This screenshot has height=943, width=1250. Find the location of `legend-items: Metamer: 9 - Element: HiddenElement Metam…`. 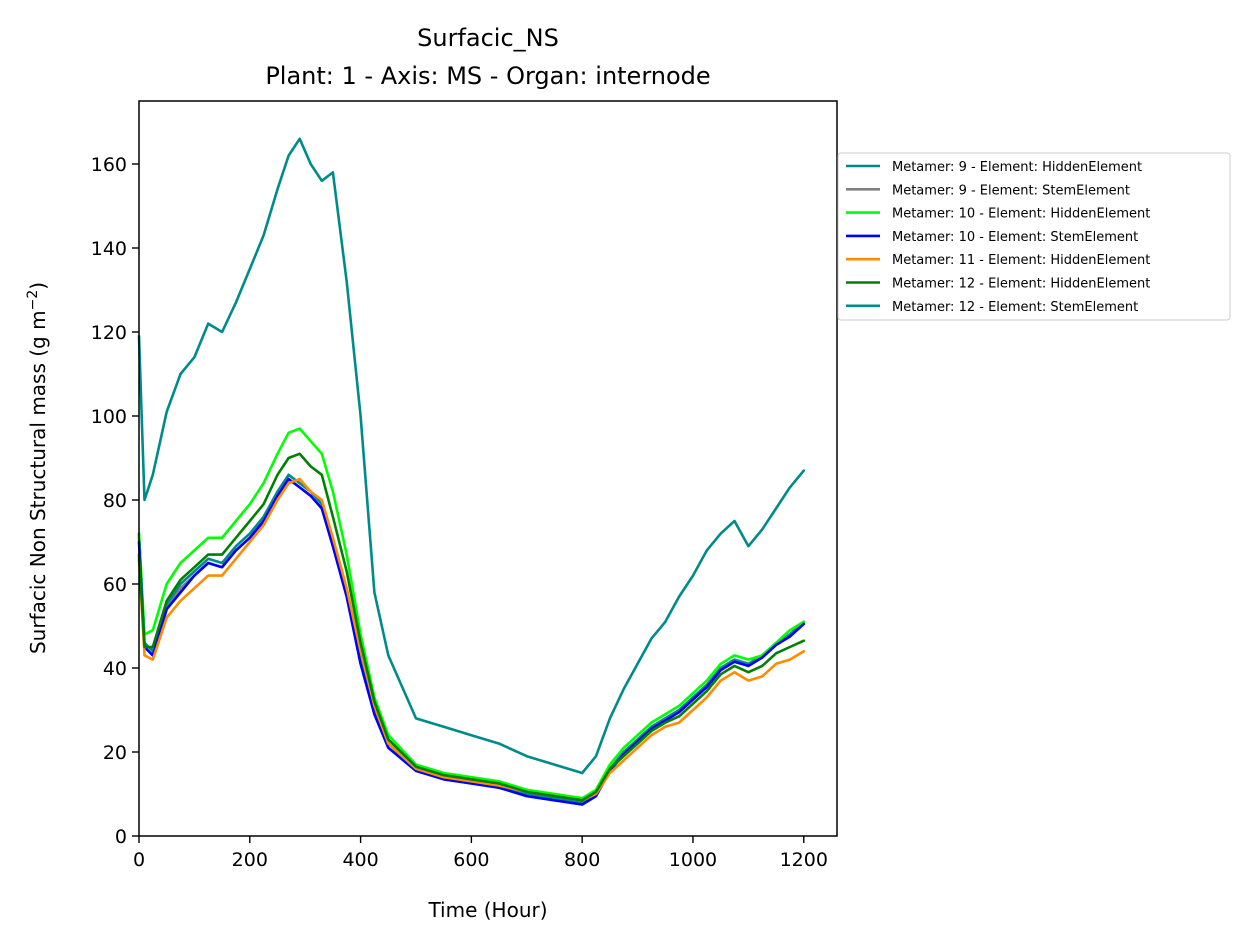

legend-items: Metamer: 9 - Element: HiddenElement Metam… is located at coordinates (998, 237).